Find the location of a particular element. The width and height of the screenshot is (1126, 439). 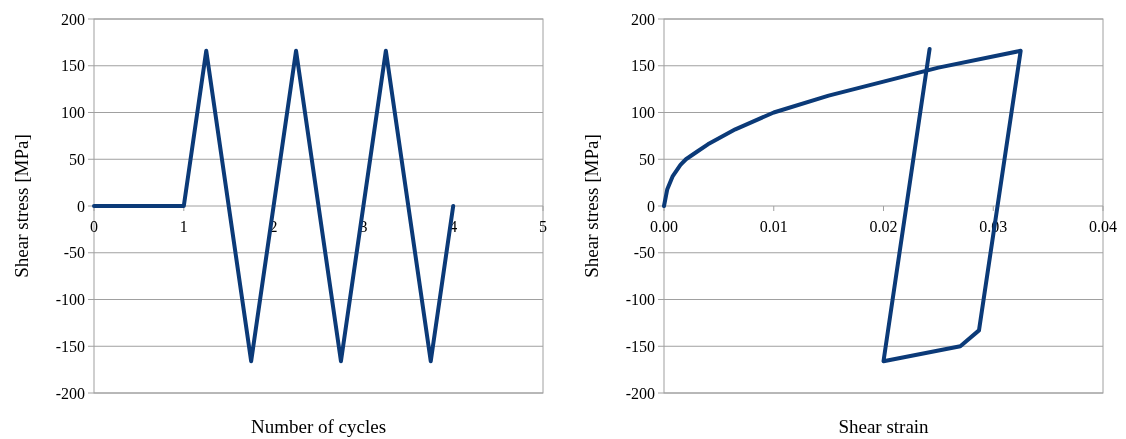

x-axis-title: Number of cycles is located at coordinates (318, 426).